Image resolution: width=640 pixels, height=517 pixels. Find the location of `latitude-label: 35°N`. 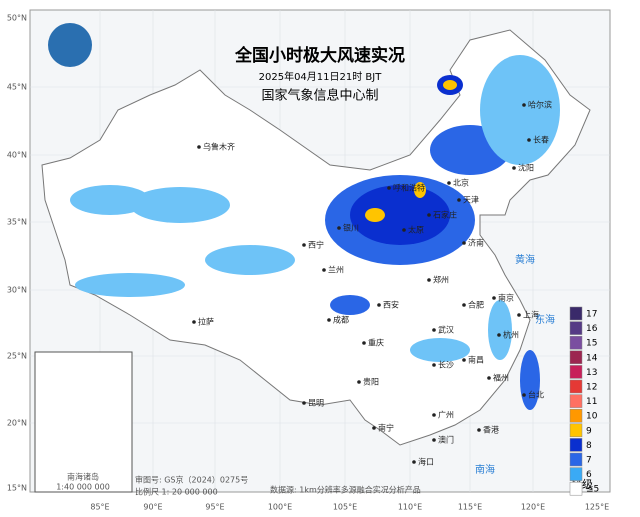

latitude-label: 35°N is located at coordinates (17, 222).